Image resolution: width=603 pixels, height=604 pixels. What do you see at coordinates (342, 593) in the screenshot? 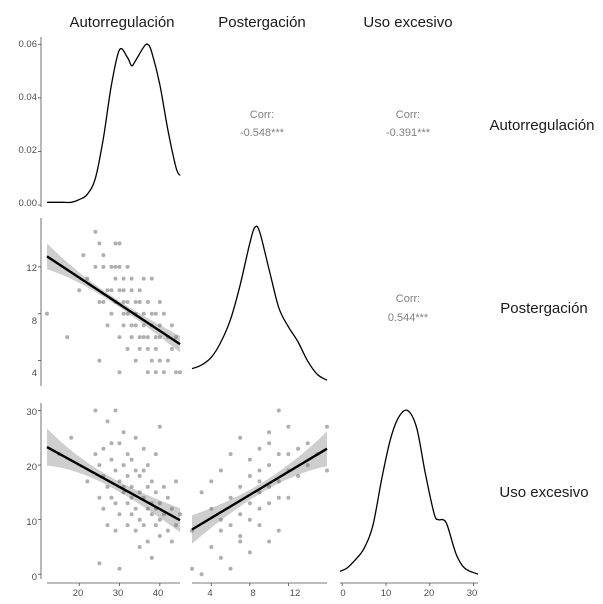
I see `x-tick-uso-0: 0` at bounding box center [342, 593].